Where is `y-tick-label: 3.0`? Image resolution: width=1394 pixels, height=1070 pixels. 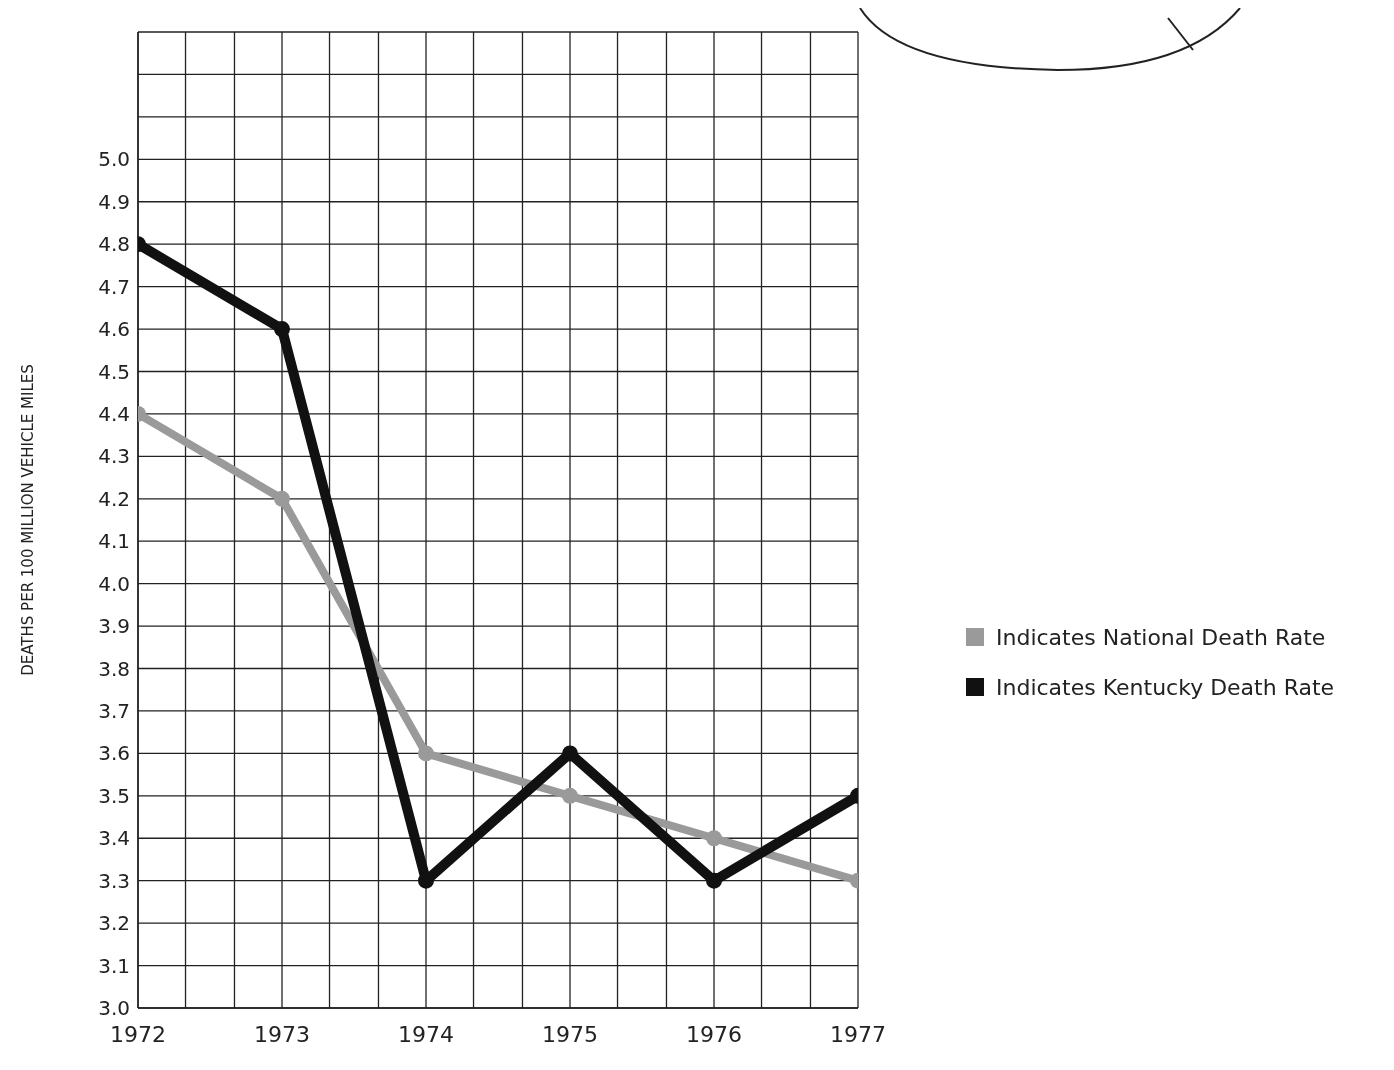 y-tick-label: 3.0 is located at coordinates (114, 1008).